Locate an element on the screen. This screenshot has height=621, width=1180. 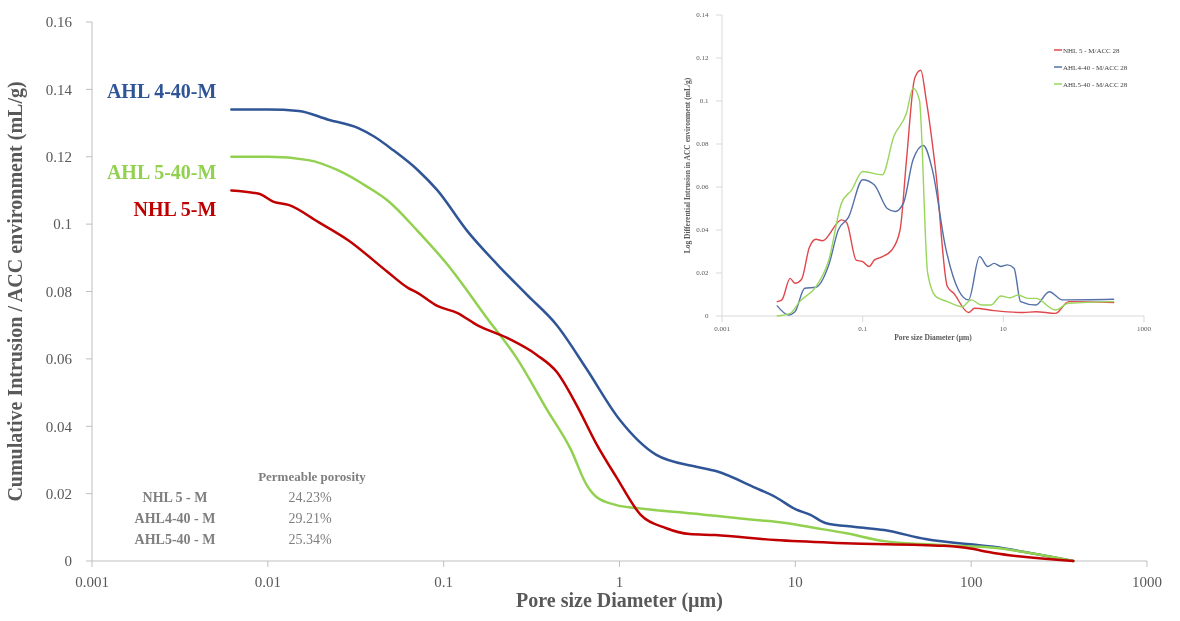
annotation: 24.23% is located at coordinates (310, 497).